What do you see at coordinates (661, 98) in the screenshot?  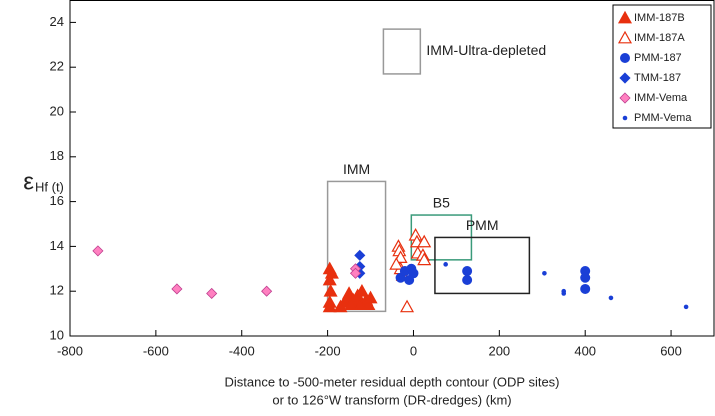 I see `legend-label: IMM-Vema` at bounding box center [661, 98].